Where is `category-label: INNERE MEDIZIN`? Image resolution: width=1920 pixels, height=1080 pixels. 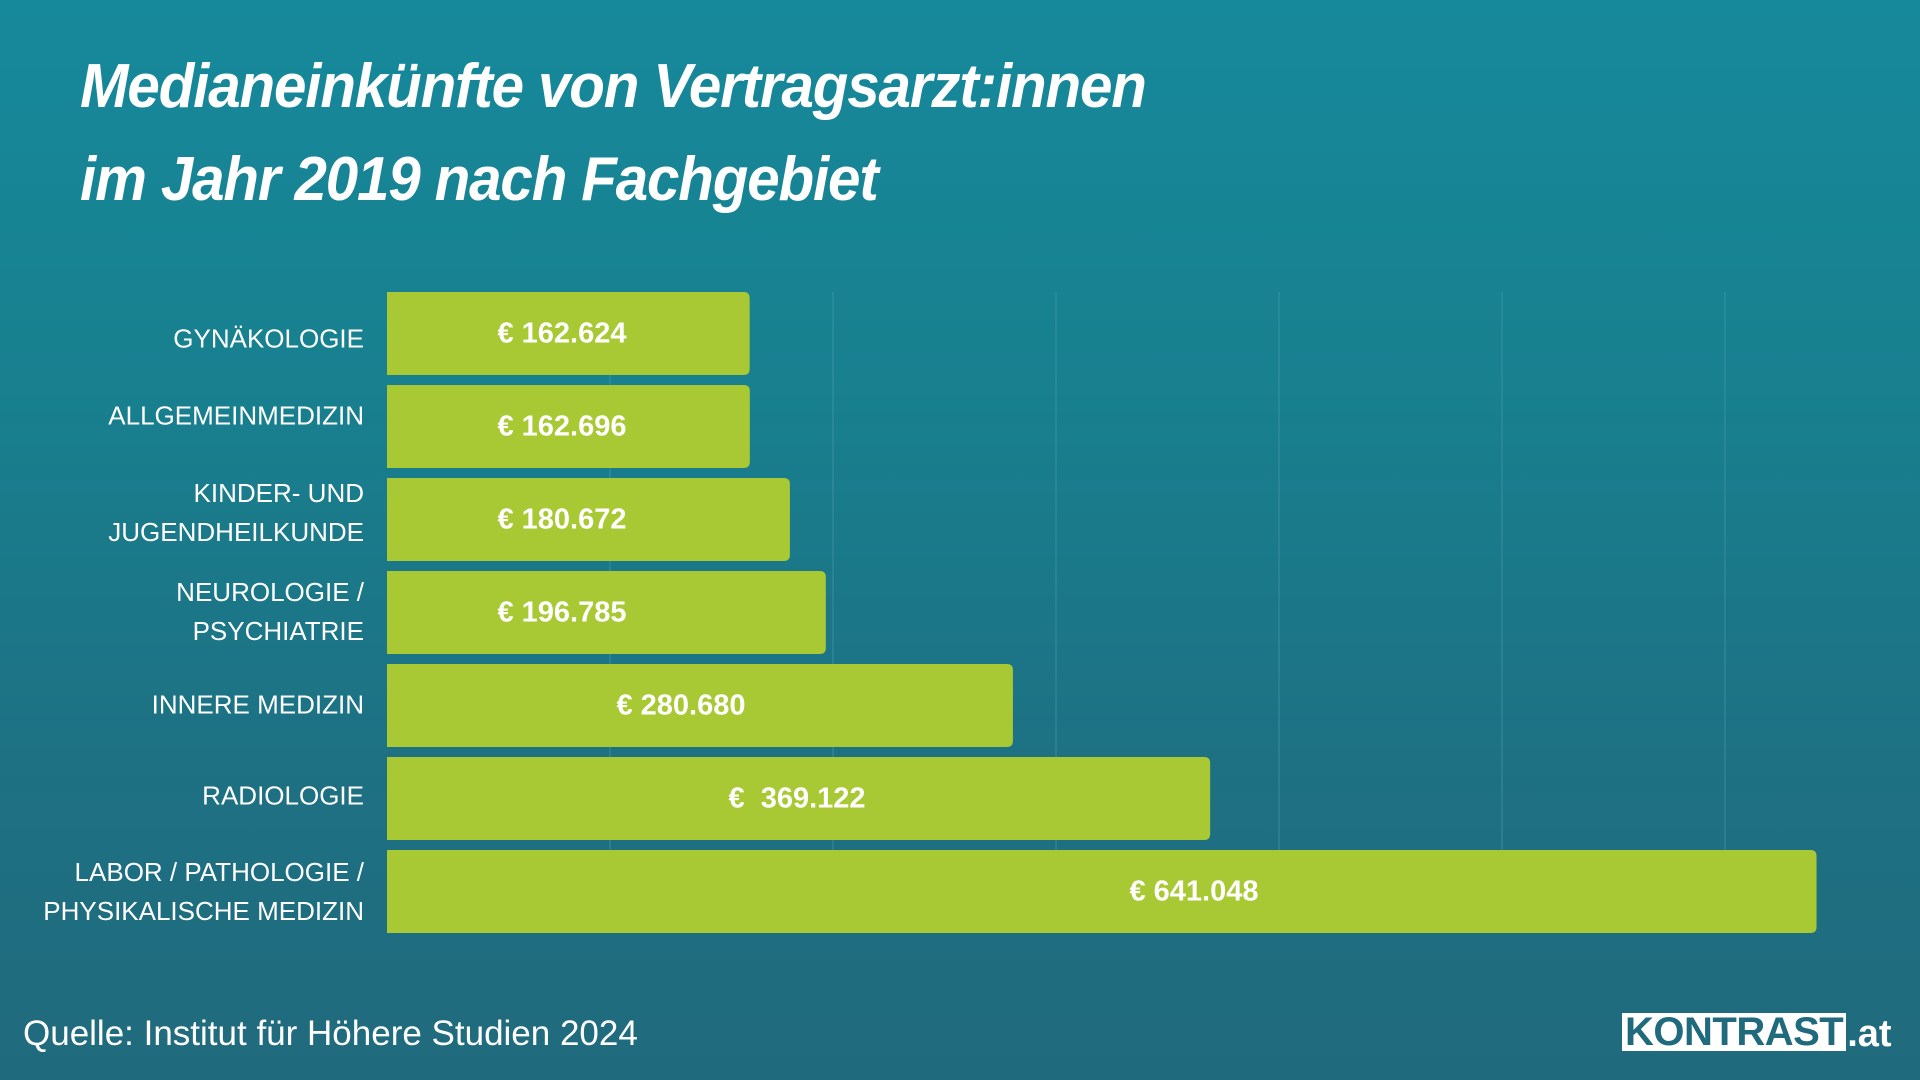
category-label: INNERE MEDIZIN is located at coordinates (258, 705).